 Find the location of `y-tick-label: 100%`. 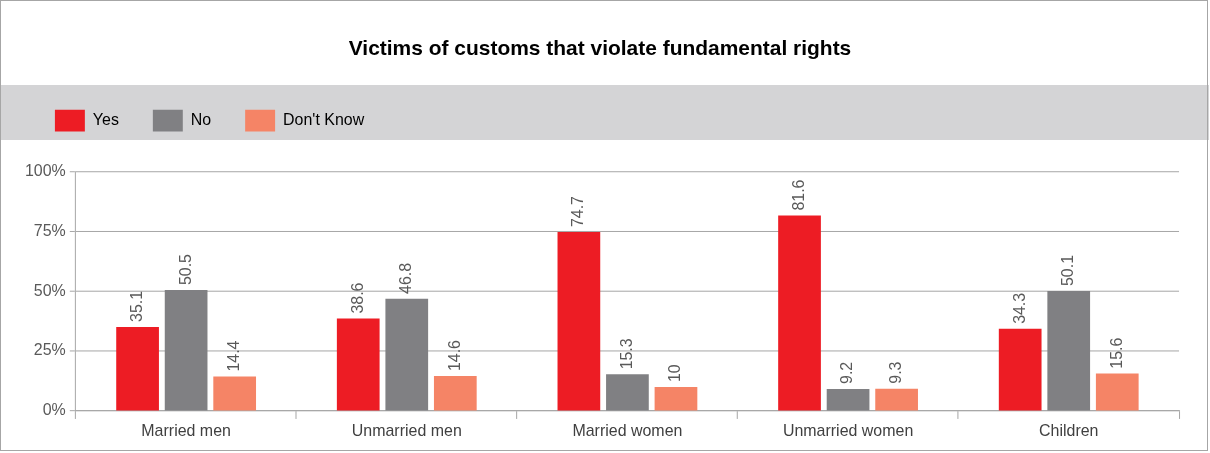

y-tick-label: 100% is located at coordinates (45, 170).